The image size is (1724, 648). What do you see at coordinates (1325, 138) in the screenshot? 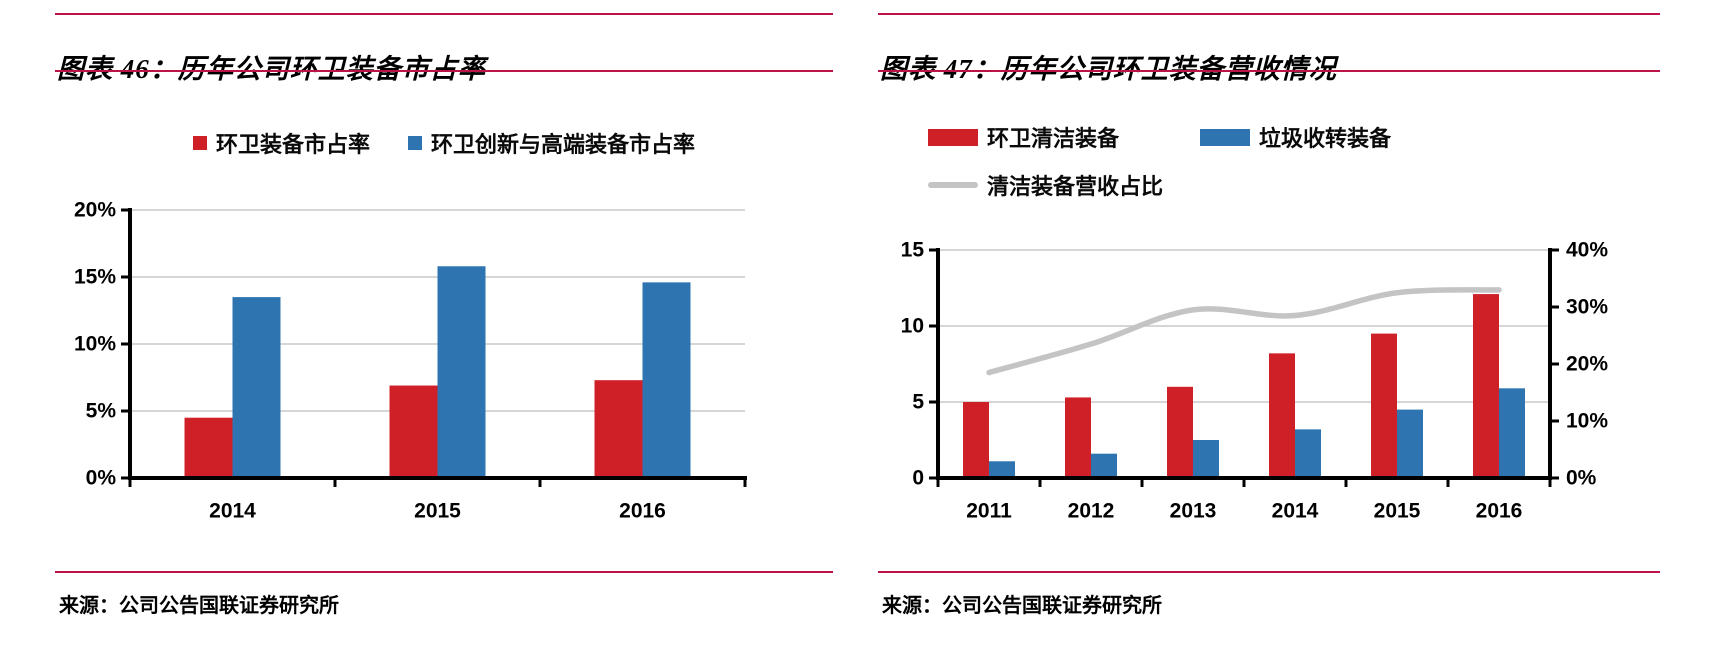
I see `legend-label: 垃圾收转装备` at bounding box center [1325, 138].